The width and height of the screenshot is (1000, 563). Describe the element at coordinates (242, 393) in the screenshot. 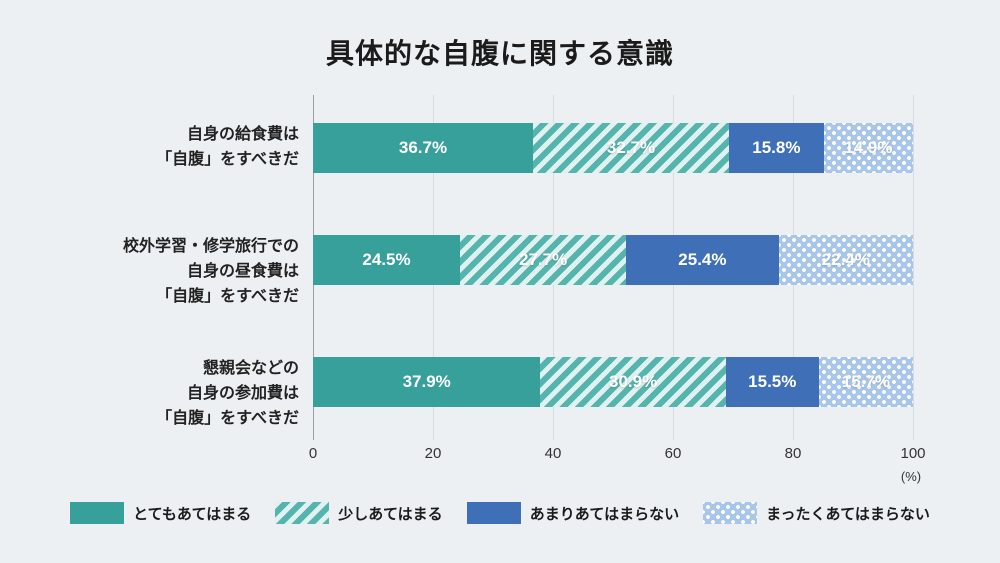

I see `row-label-line: 自身の参加費は` at that location.